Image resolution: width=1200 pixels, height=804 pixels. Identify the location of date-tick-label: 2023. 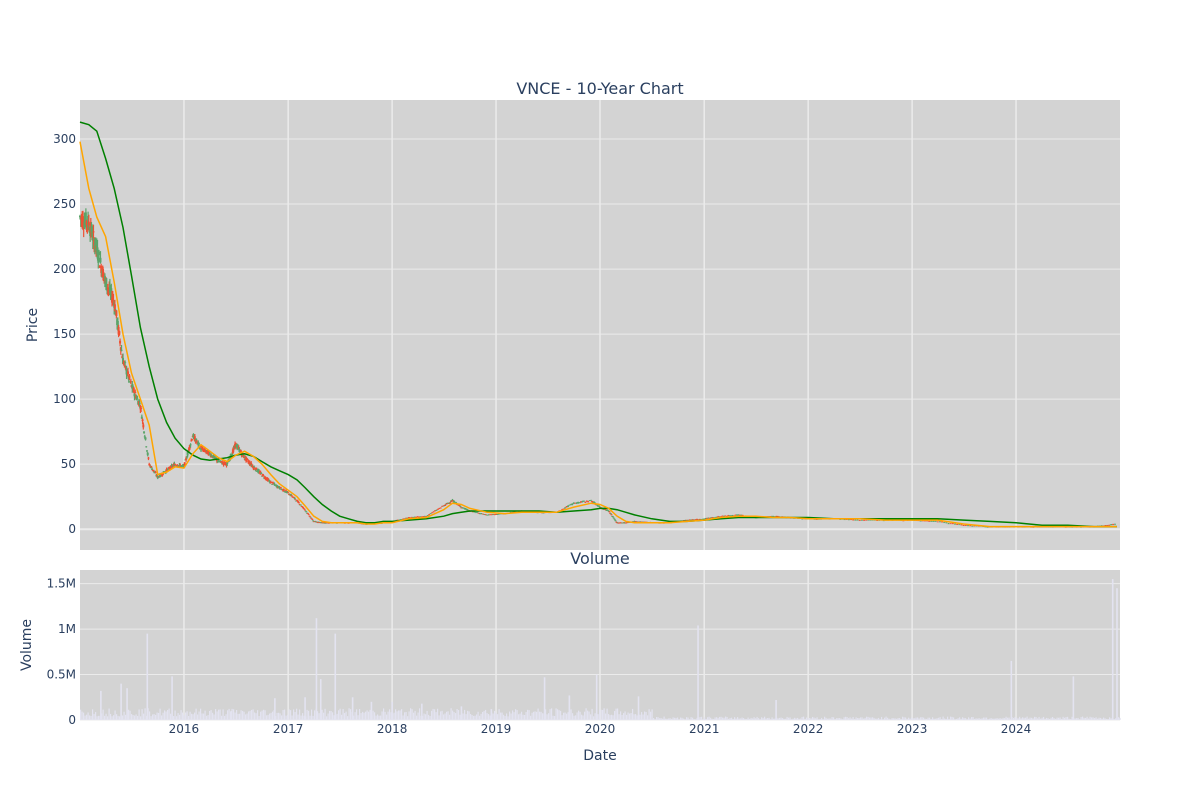
(912, 729).